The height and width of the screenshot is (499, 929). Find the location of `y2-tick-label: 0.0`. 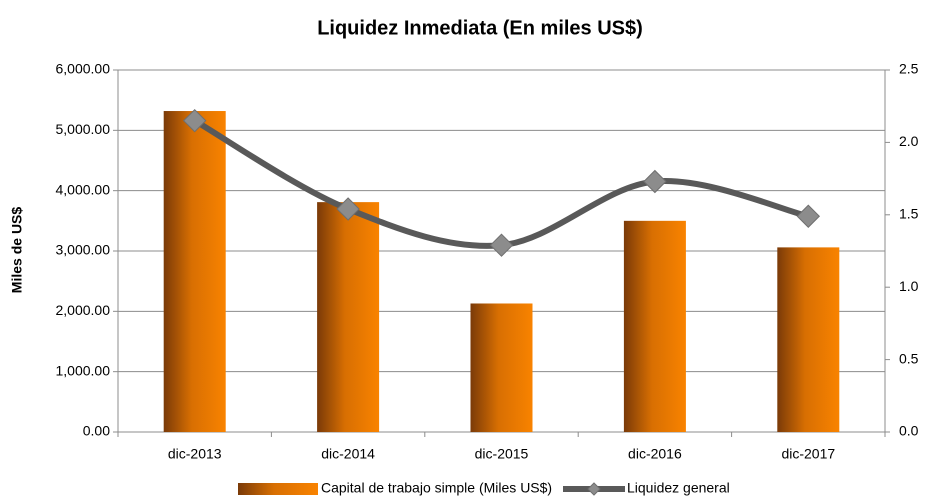

y2-tick-label: 0.0 is located at coordinates (909, 431).